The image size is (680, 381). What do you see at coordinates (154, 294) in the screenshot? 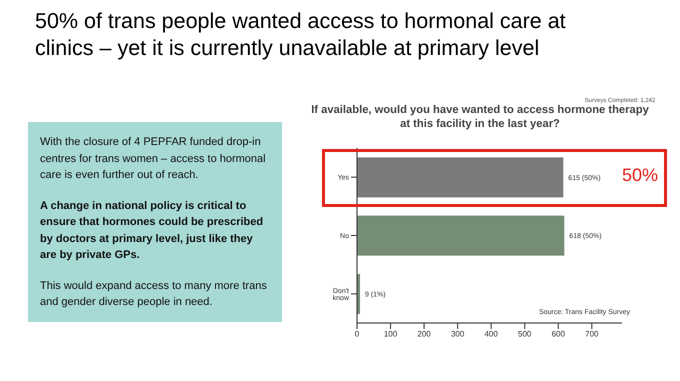
I see `text: This would expand access to many more trans and gender diverse people in need.` at bounding box center [154, 294].